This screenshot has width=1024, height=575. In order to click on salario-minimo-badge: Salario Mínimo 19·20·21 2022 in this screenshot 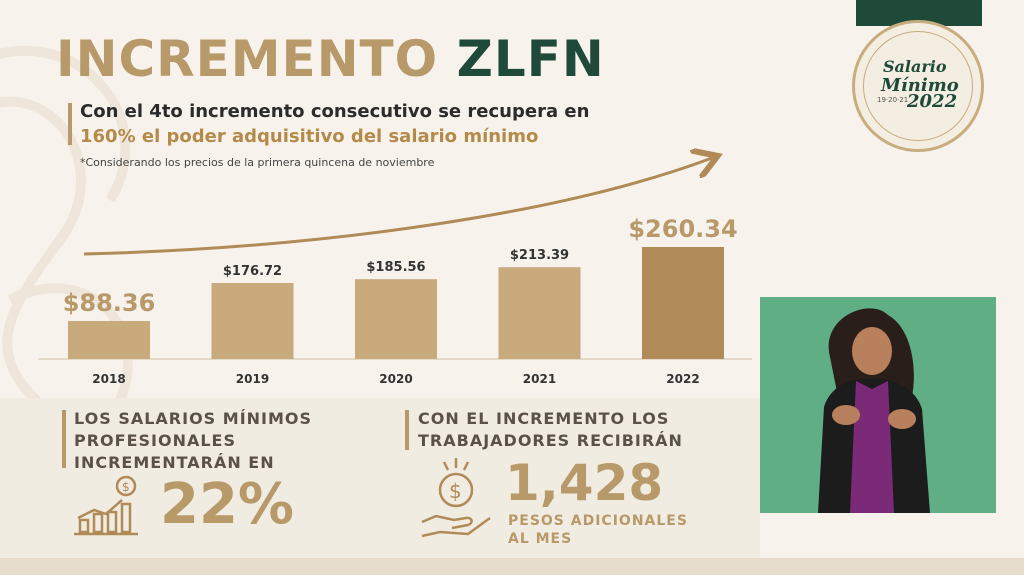, I will do `click(918, 86)`.